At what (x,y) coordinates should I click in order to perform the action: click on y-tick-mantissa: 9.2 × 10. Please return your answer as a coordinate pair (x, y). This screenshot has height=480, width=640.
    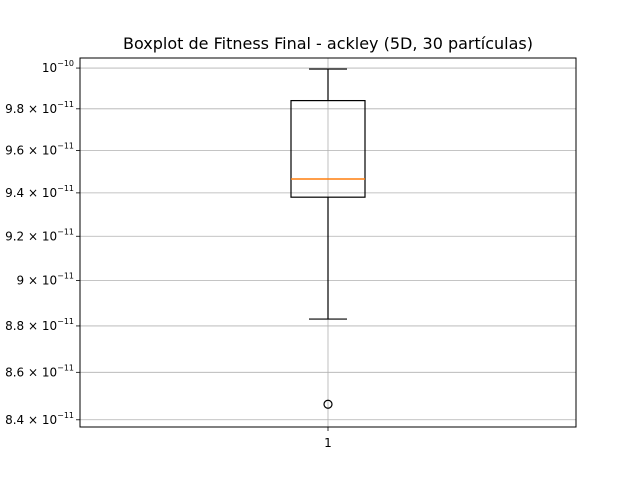
    Looking at the image, I should click on (31, 236).